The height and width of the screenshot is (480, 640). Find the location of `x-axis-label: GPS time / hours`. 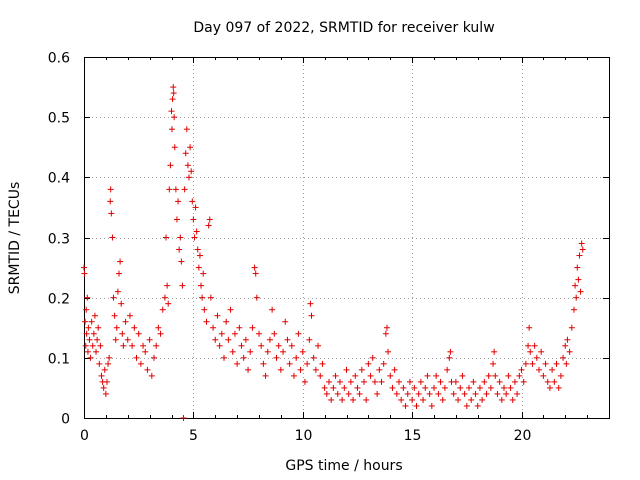

x-axis-label: GPS time / hours is located at coordinates (343, 466).